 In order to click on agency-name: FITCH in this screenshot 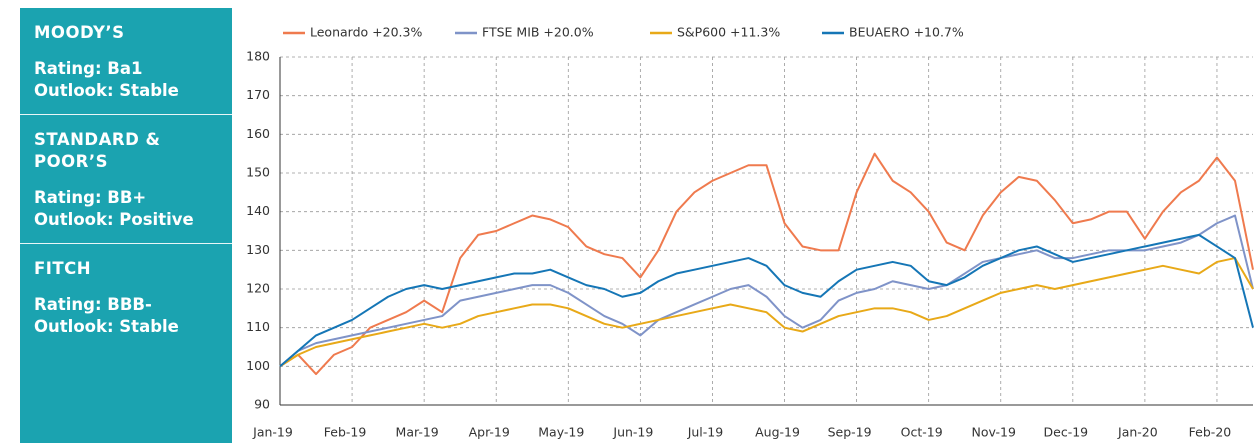, I will do `click(63, 268)`.